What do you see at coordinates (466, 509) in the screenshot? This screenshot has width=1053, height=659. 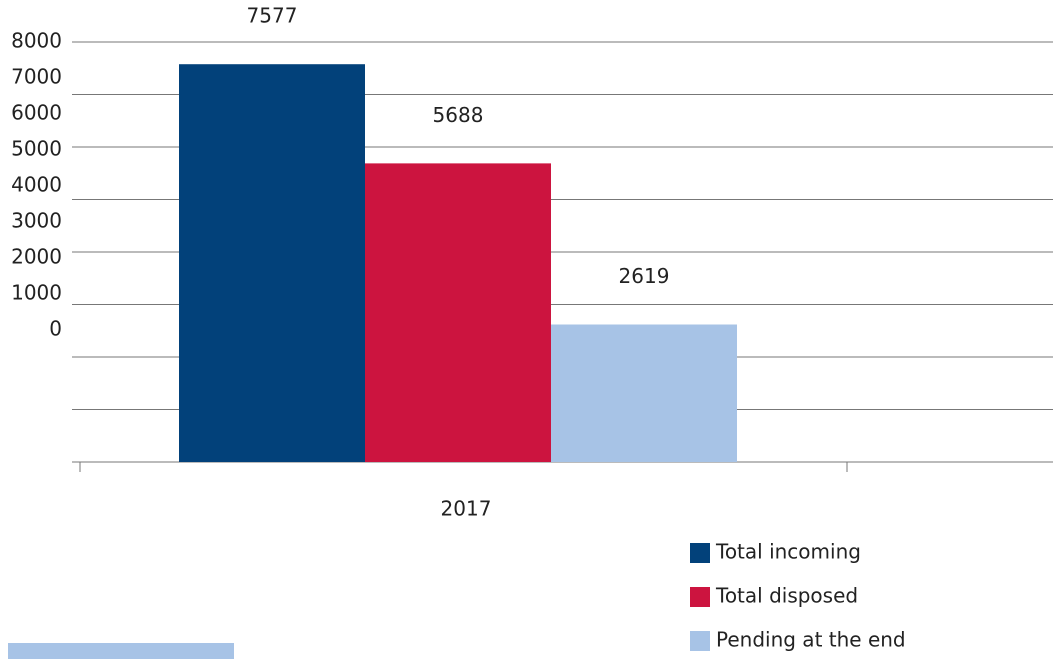 I see `x-tick-label: 2017` at bounding box center [466, 509].